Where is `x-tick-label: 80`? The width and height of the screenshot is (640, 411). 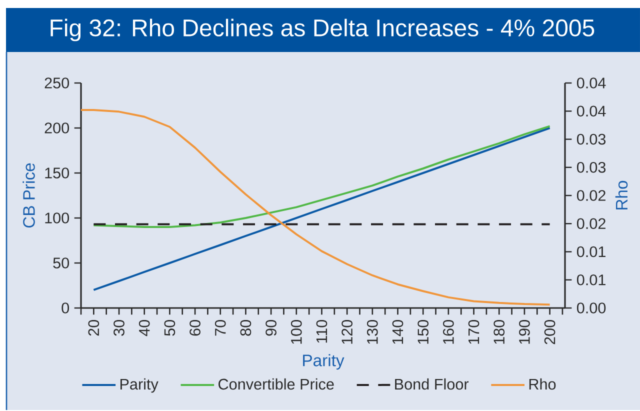
x-tick-label: 80 is located at coordinates (246, 328).